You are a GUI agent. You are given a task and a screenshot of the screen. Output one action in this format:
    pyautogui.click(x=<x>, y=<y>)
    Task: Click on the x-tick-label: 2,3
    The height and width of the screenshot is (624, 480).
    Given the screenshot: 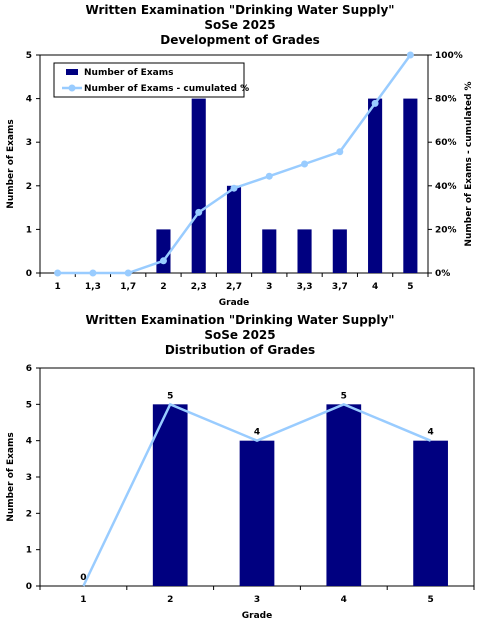 What is the action you would take?
    pyautogui.click(x=199, y=287)
    